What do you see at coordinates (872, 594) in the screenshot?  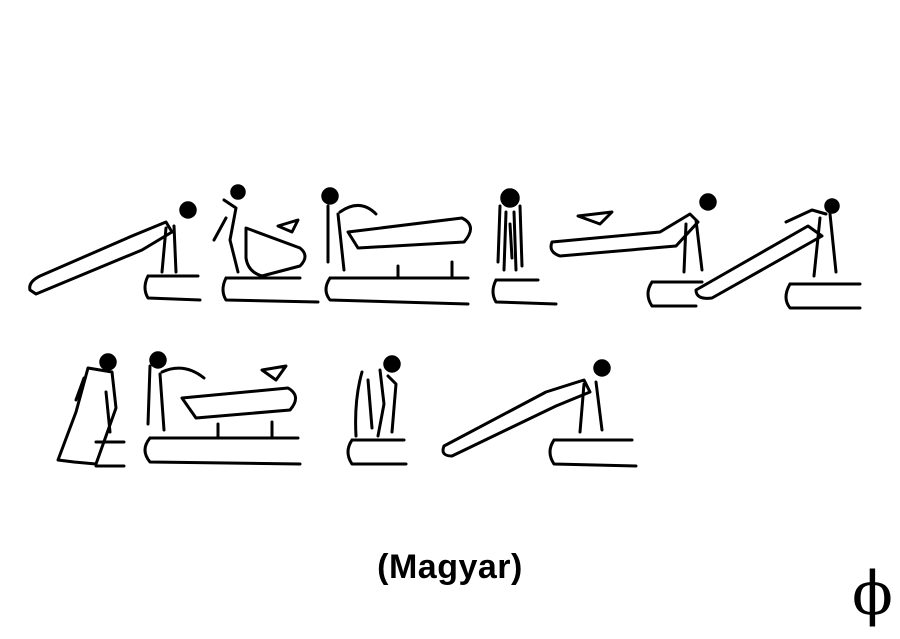 I see `phi-symbol-icon: ϕ` at bounding box center [872, 594].